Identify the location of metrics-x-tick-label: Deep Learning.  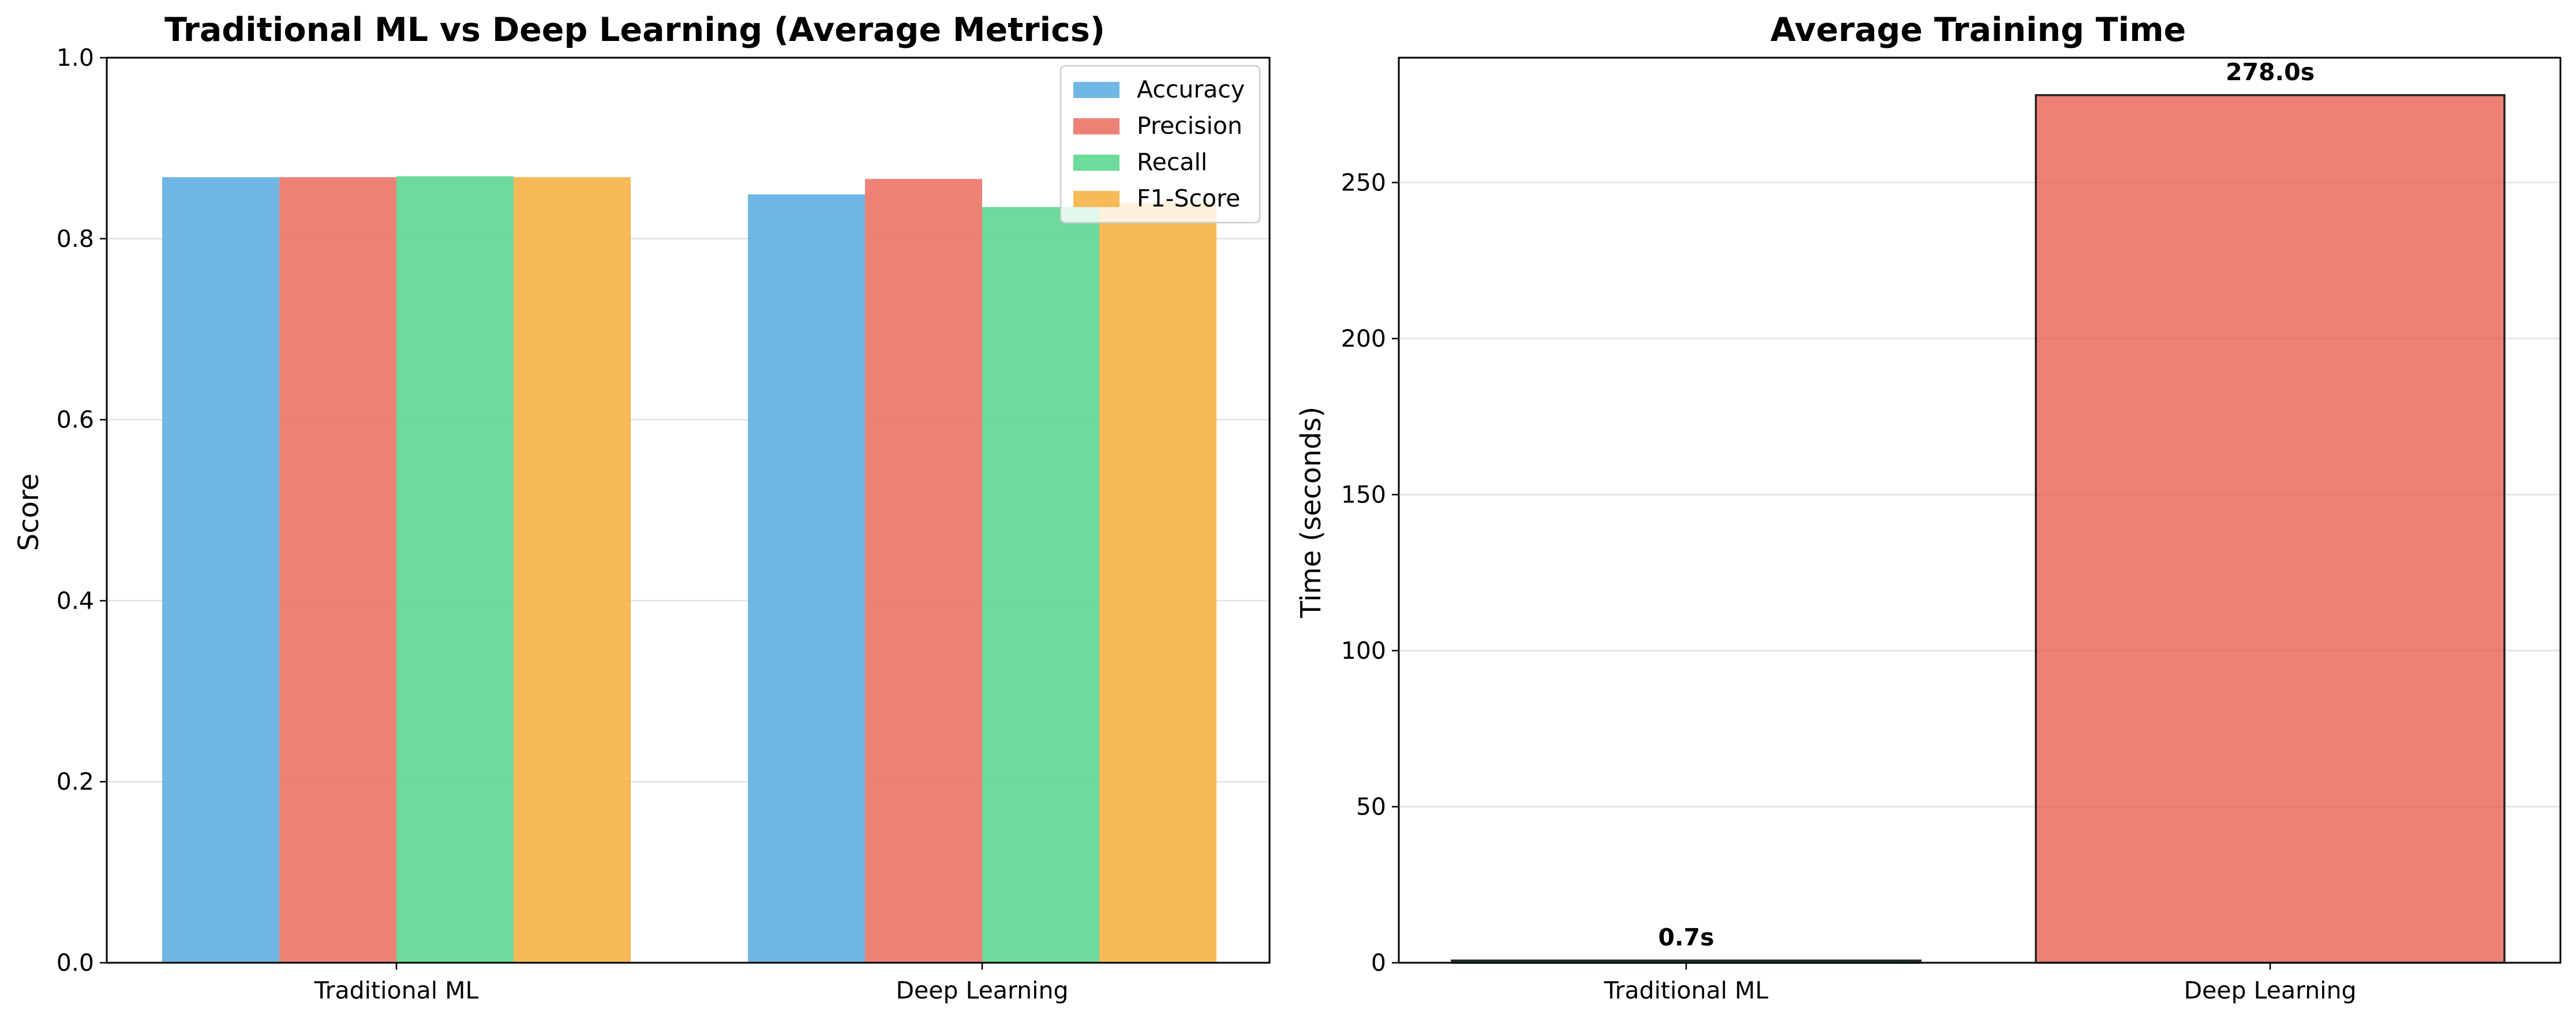
(982, 991).